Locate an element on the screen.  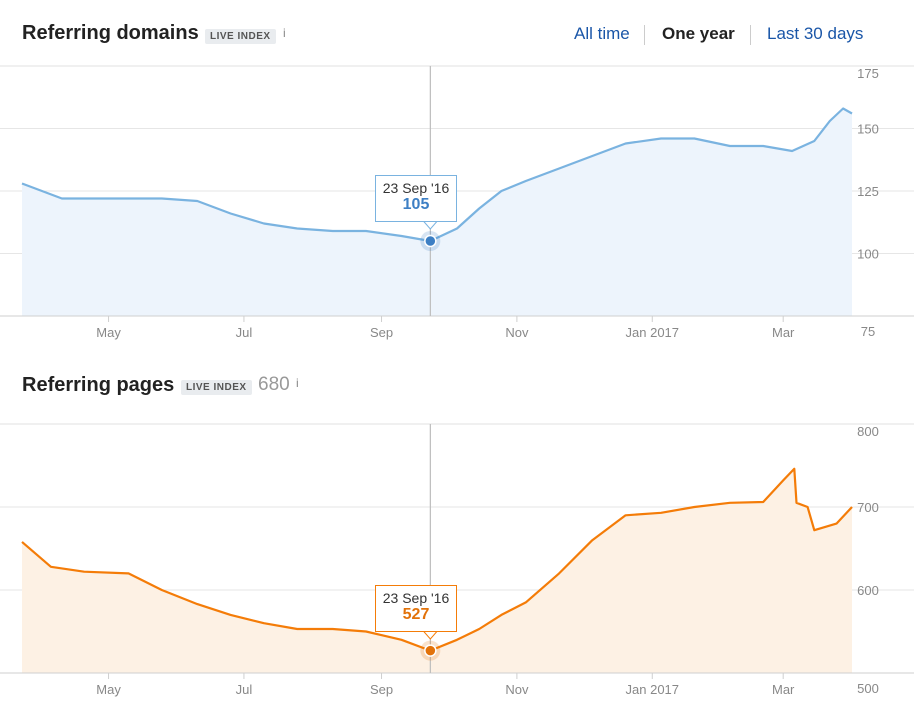
pages-x-tick-label: May is located at coordinates (108, 689).